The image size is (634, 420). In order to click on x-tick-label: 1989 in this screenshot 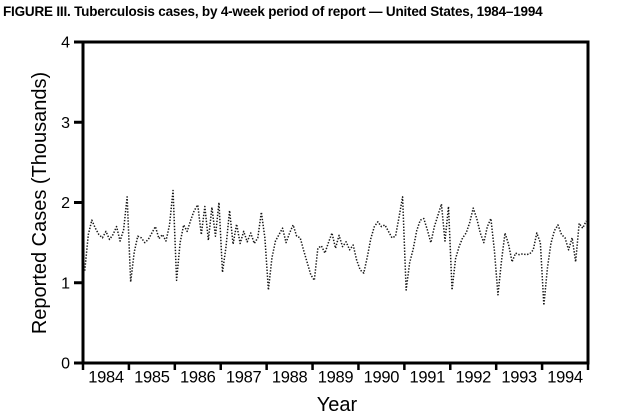, I will do `click(336, 378)`.